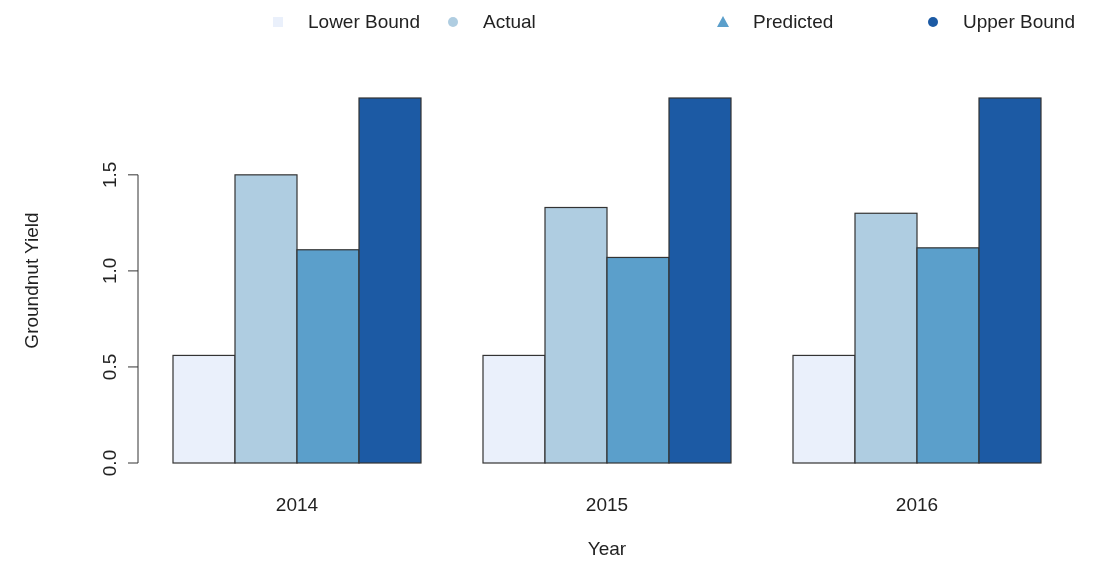 Image resolution: width=1108 pixels, height=573 pixels. What do you see at coordinates (364, 21) in the screenshot?
I see `legend-label: Lower Bound` at bounding box center [364, 21].